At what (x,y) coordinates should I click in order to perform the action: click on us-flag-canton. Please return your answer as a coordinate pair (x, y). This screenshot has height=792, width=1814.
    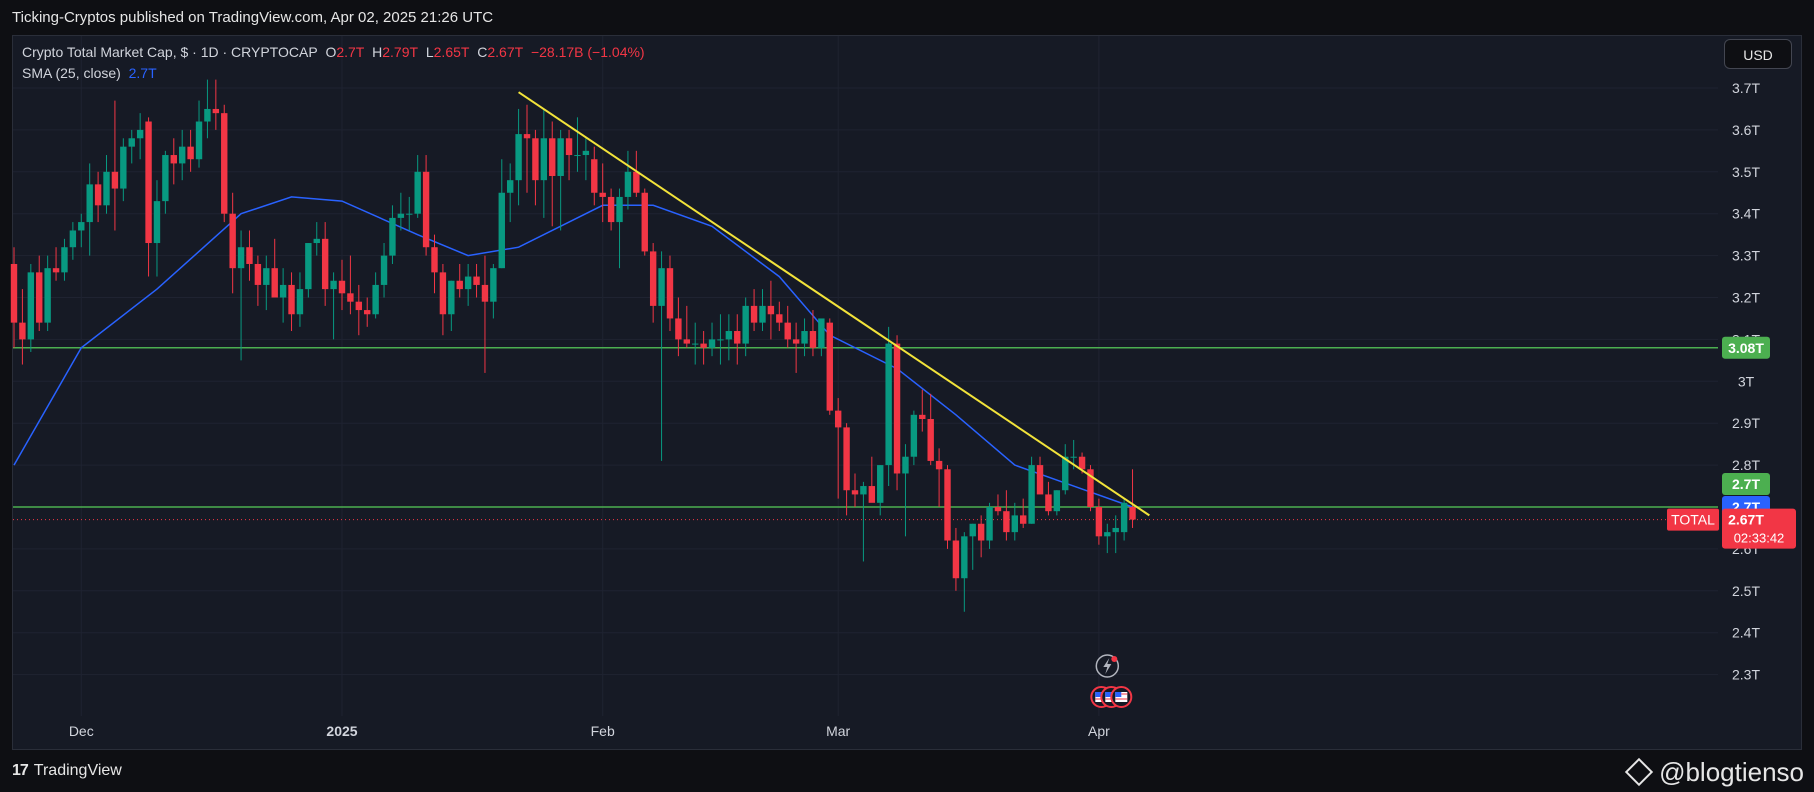
    Looking at the image, I should click on (1098, 694).